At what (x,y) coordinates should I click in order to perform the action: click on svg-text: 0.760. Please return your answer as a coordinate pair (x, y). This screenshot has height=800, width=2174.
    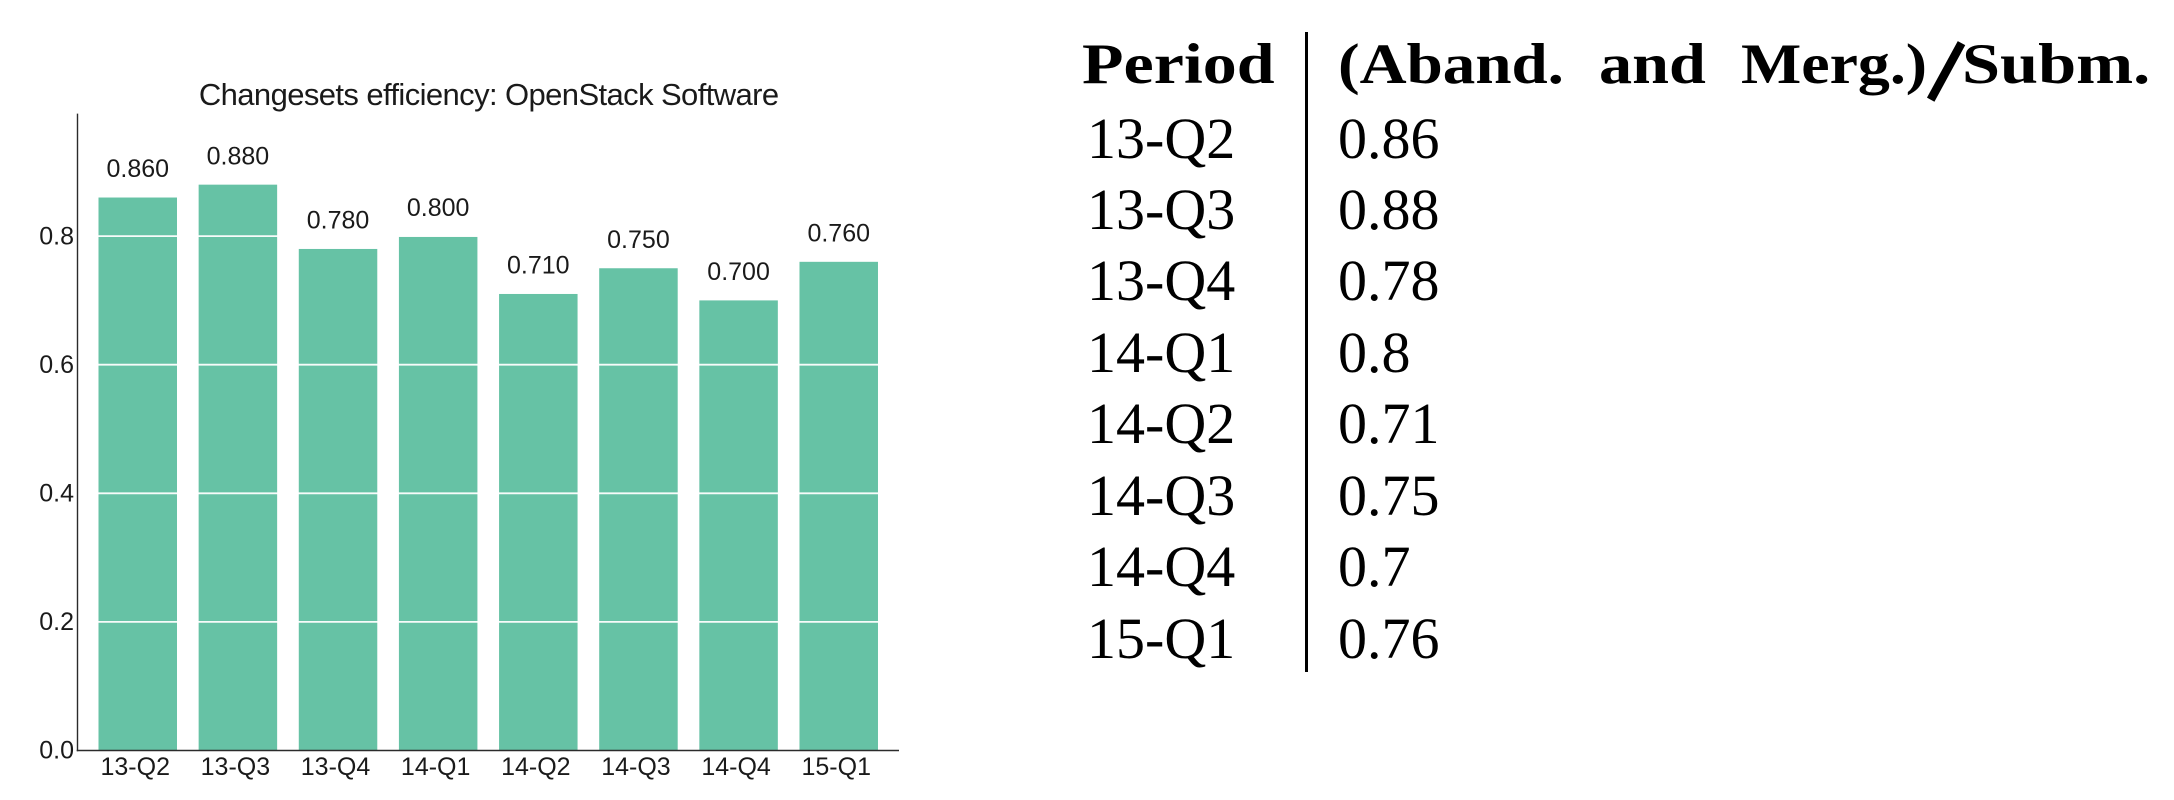
    Looking at the image, I should click on (838, 234).